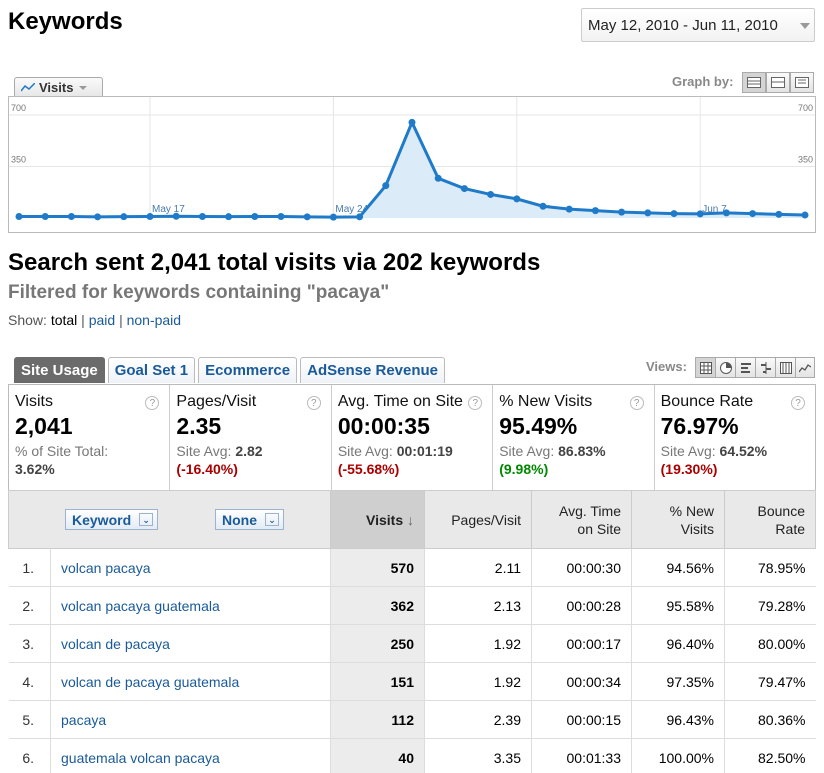 The image size is (824, 773). What do you see at coordinates (190, 567) in the screenshot?
I see `keyword-link: volcan pacaya` at bounding box center [190, 567].